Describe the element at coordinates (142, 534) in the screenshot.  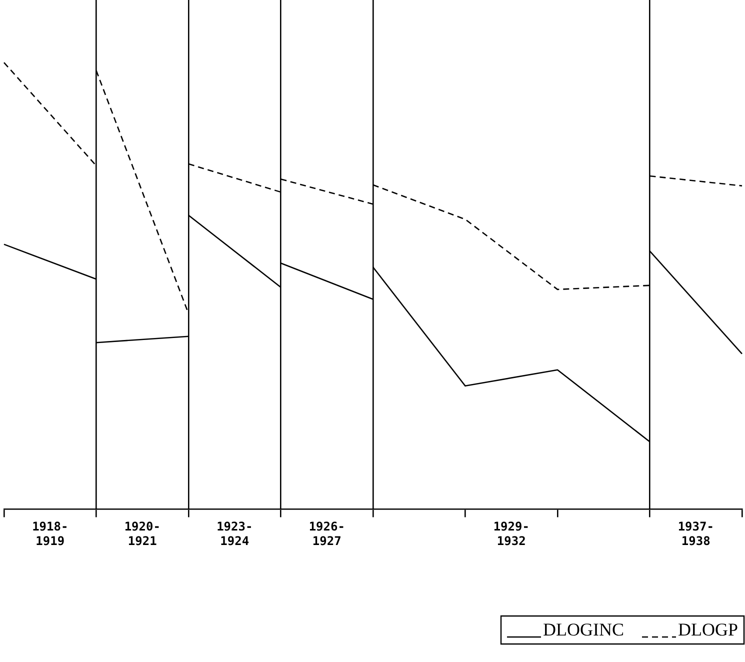
I see `x-tick-label: 1920- 1921` at that location.